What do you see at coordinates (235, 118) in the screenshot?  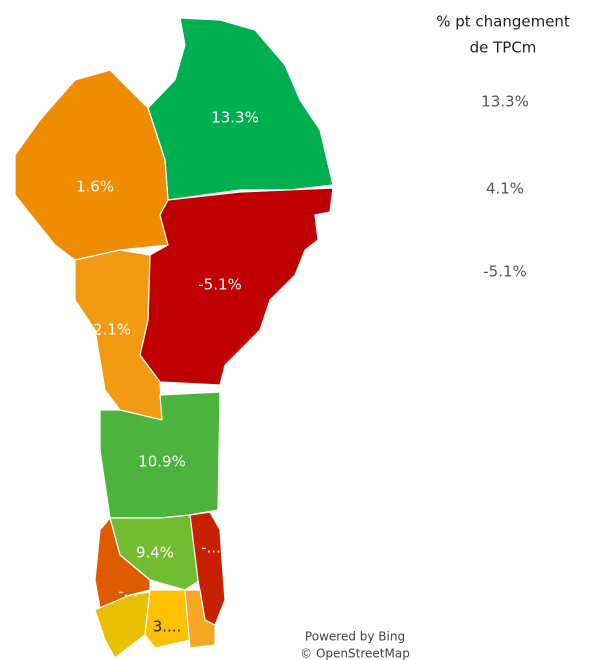 I see `region-label: 13.3%` at bounding box center [235, 118].